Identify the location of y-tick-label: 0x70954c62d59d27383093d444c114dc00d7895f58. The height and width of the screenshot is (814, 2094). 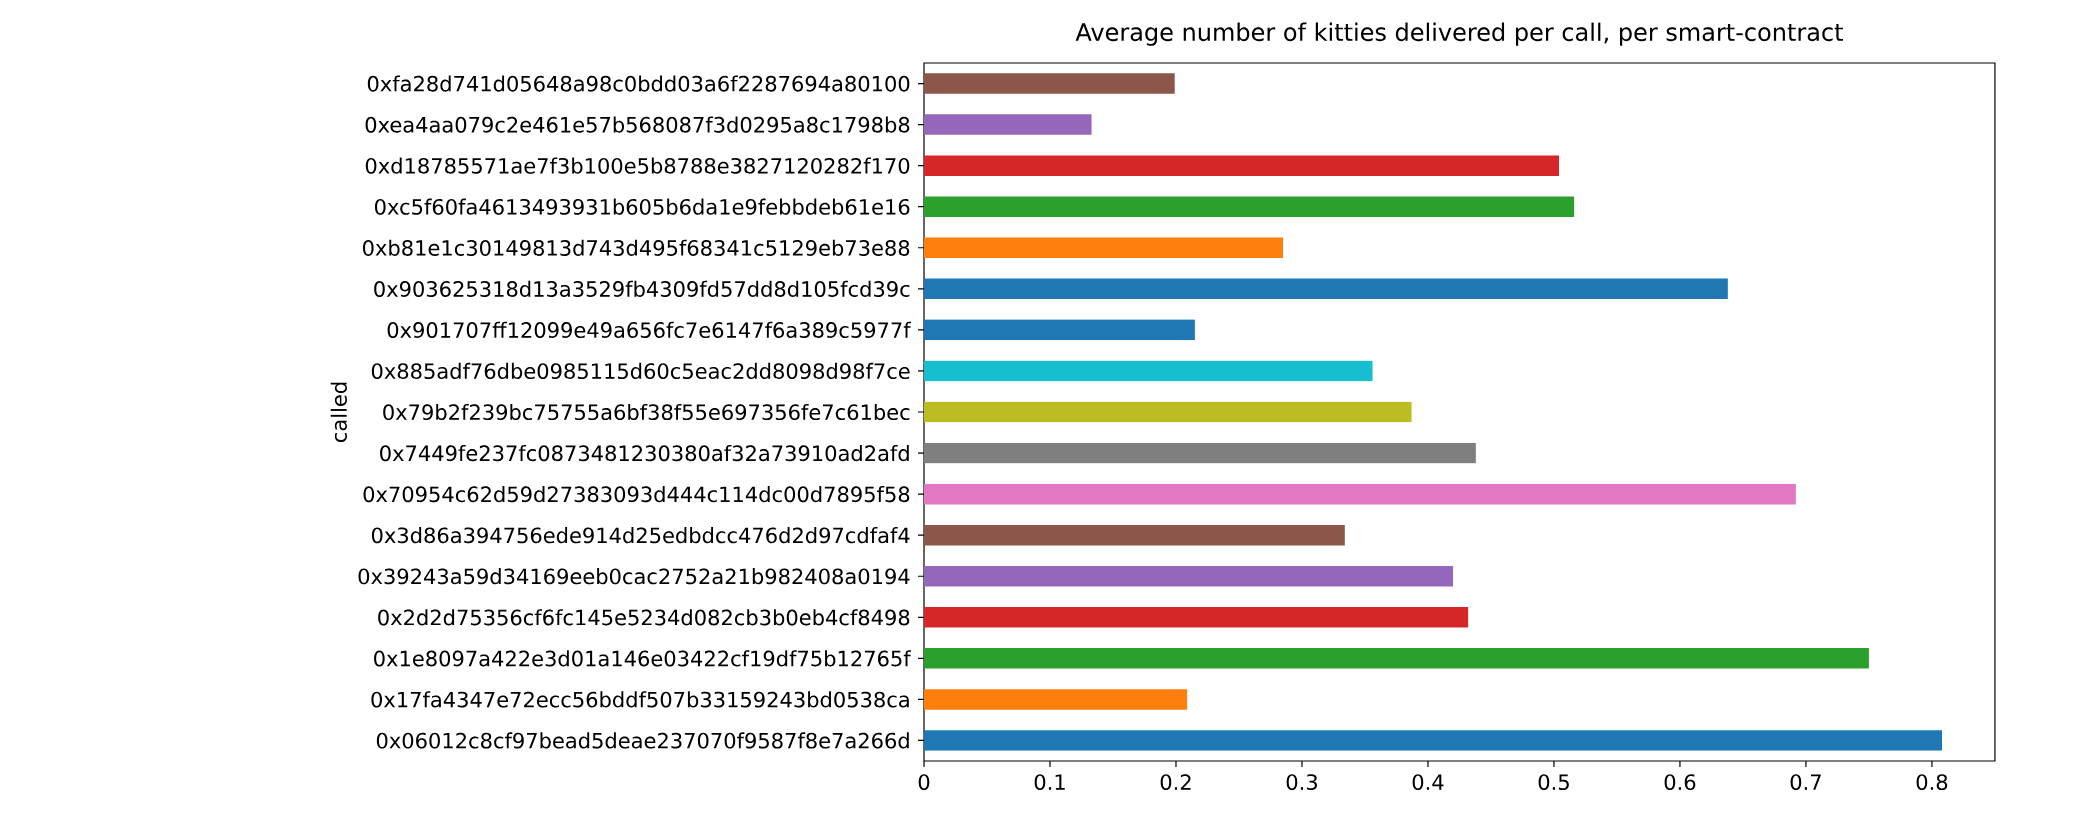
(636, 494).